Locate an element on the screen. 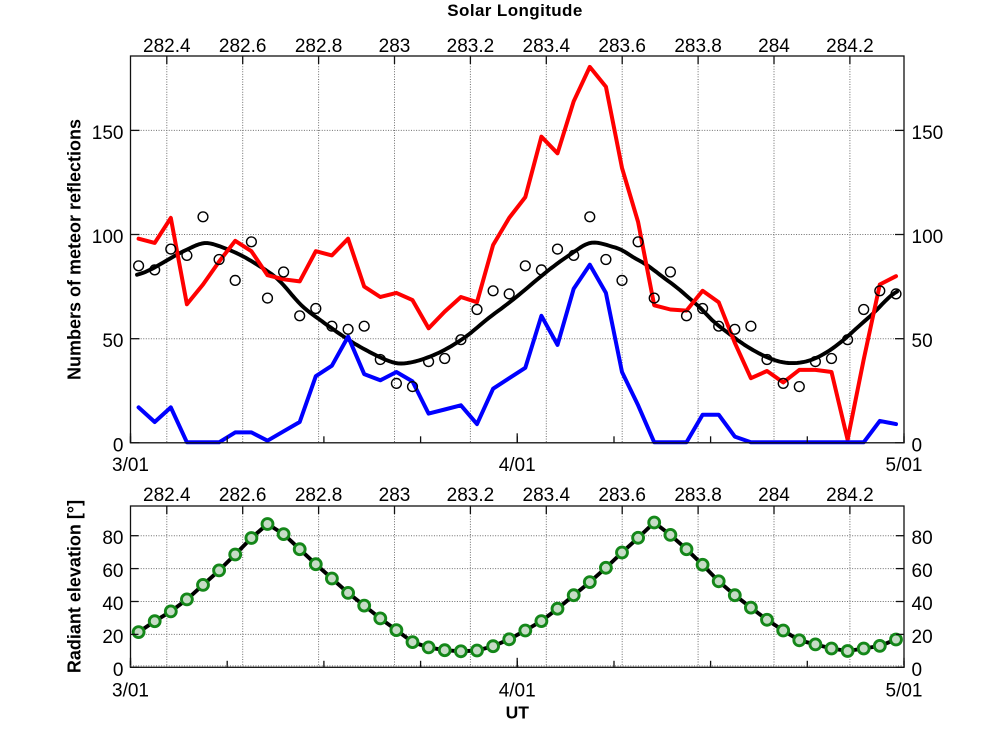 This screenshot has width=999, height=755. svg-text: Solar Longitude is located at coordinates (514, 10).